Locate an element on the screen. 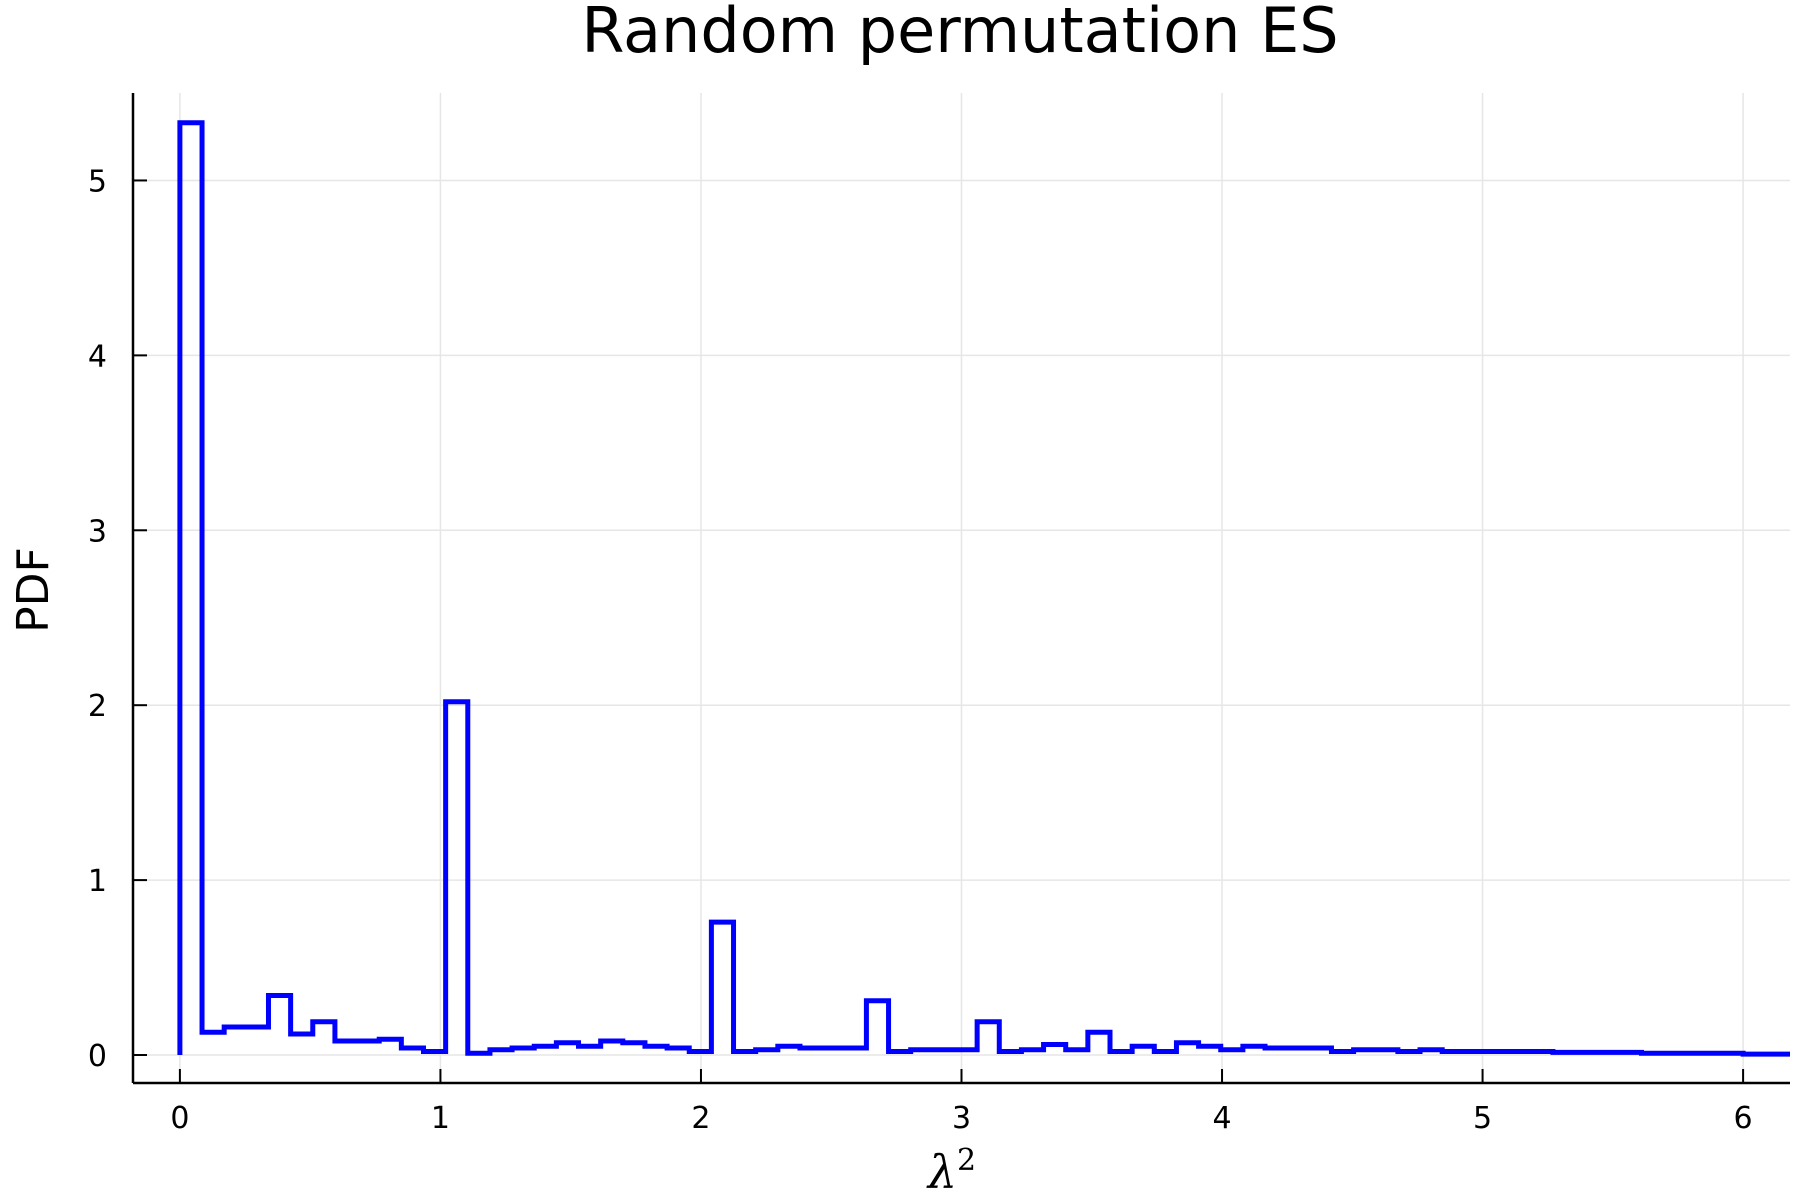 This screenshot has height=1200, width=1800. x-tick-label-4: 4 is located at coordinates (1221, 1118).